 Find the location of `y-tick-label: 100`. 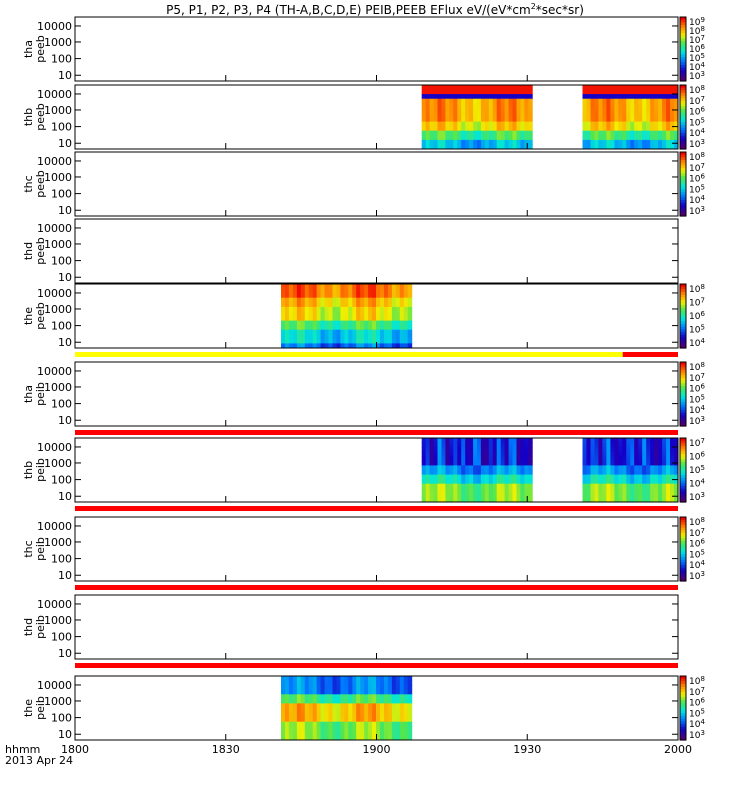

y-tick-label: 100 is located at coordinates (61, 127).